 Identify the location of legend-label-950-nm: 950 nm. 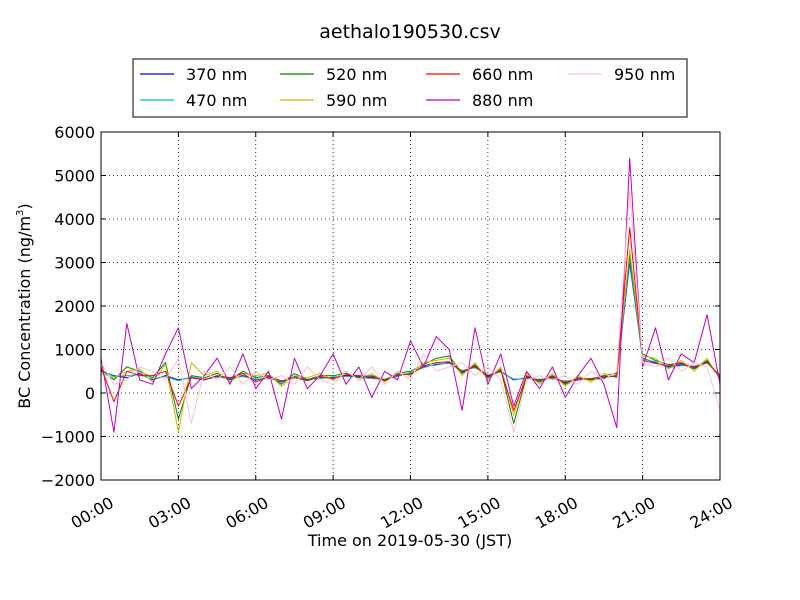
(644, 74).